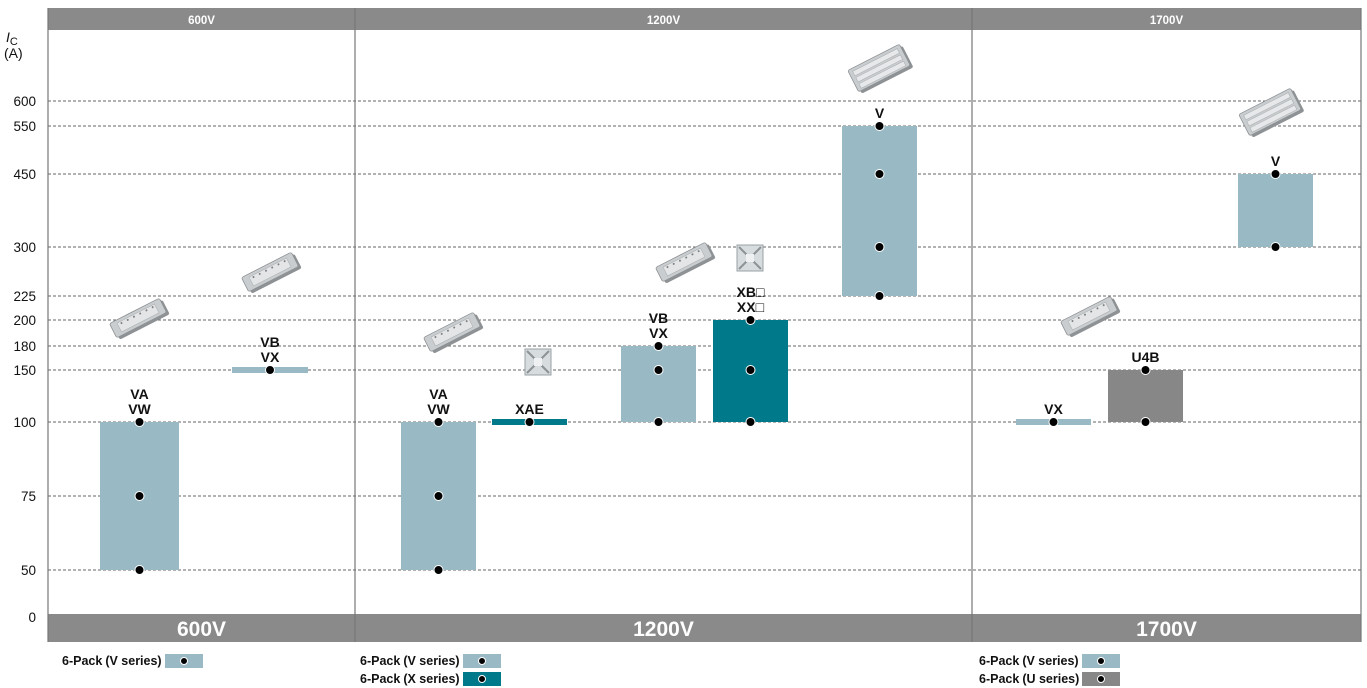  What do you see at coordinates (24, 101) in the screenshot?
I see `y-tick-label: 600` at bounding box center [24, 101].